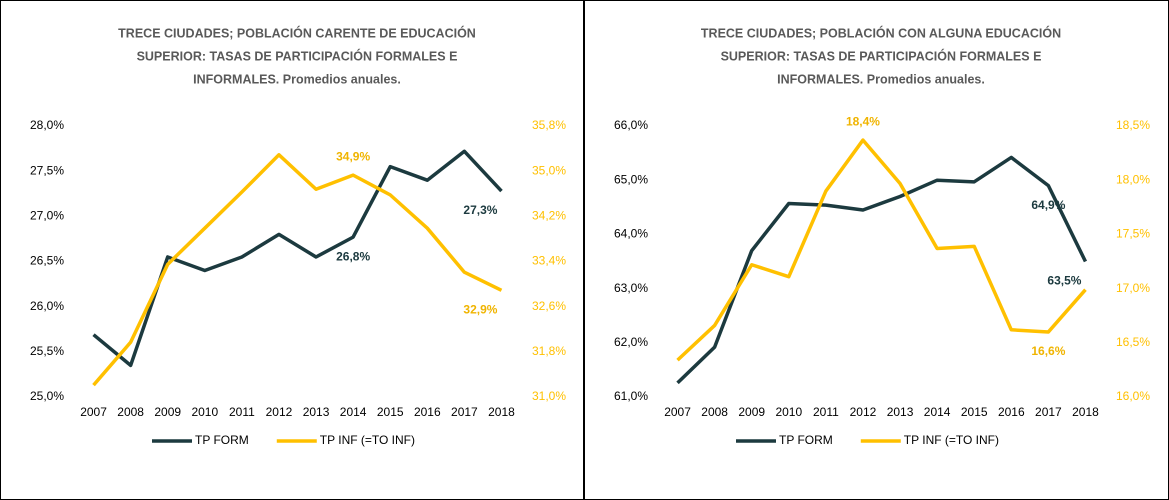 The height and width of the screenshot is (500, 1169). Describe the element at coordinates (353, 156) in the screenshot. I see `data-label: 34,9%` at that location.